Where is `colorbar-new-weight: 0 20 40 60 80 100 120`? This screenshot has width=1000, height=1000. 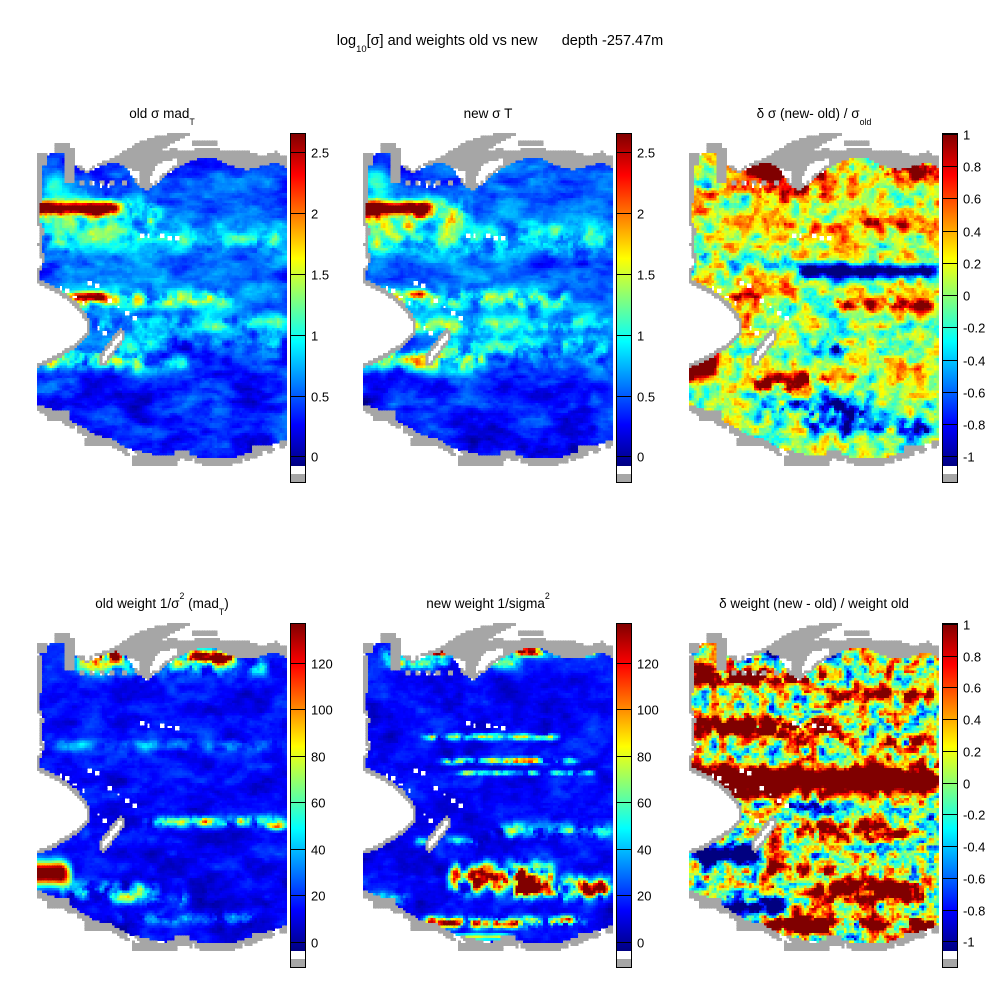
colorbar-new-weight: 0 20 40 60 80 100 120 is located at coordinates (647, 795).